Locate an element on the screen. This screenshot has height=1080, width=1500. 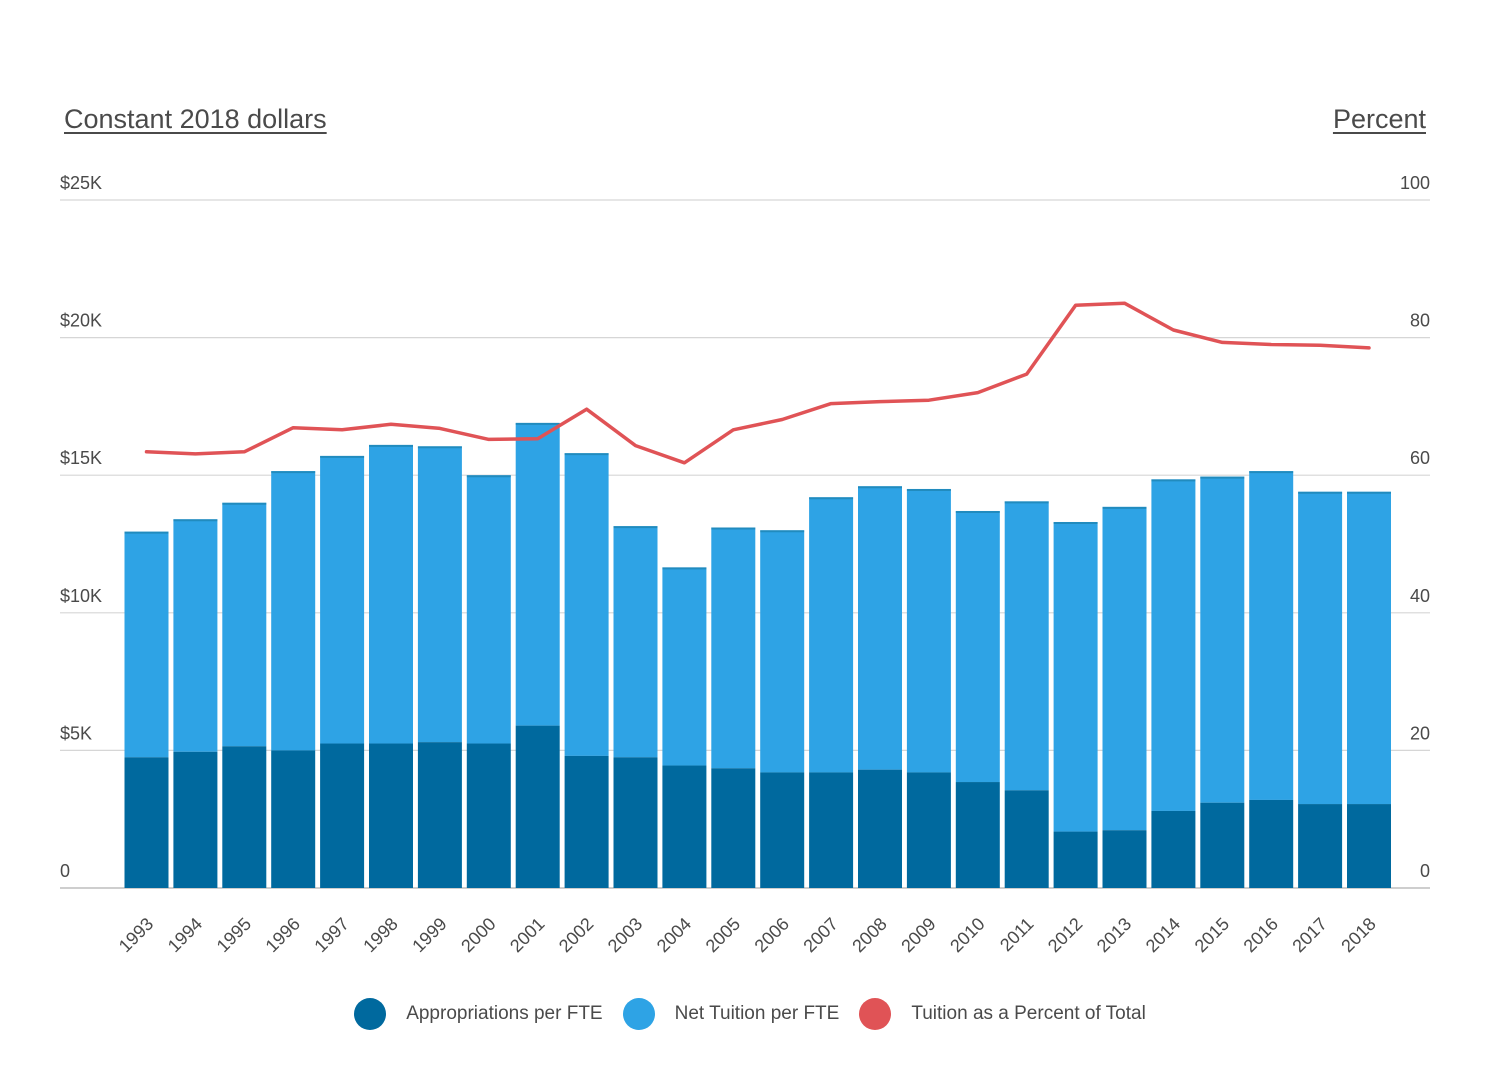
right-tick-label: 0 is located at coordinates (1425, 871).